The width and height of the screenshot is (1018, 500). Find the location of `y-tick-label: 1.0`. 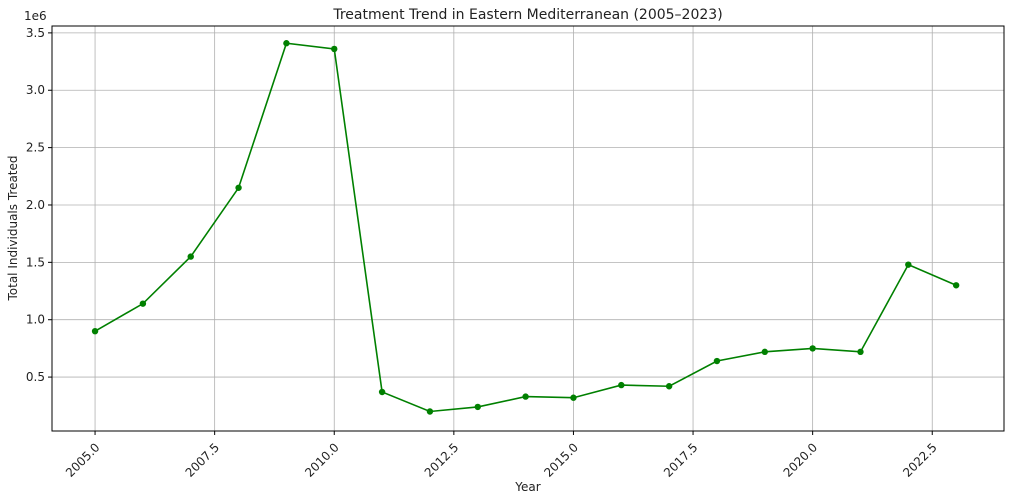

y-tick-label: 1.0 is located at coordinates (35, 320).